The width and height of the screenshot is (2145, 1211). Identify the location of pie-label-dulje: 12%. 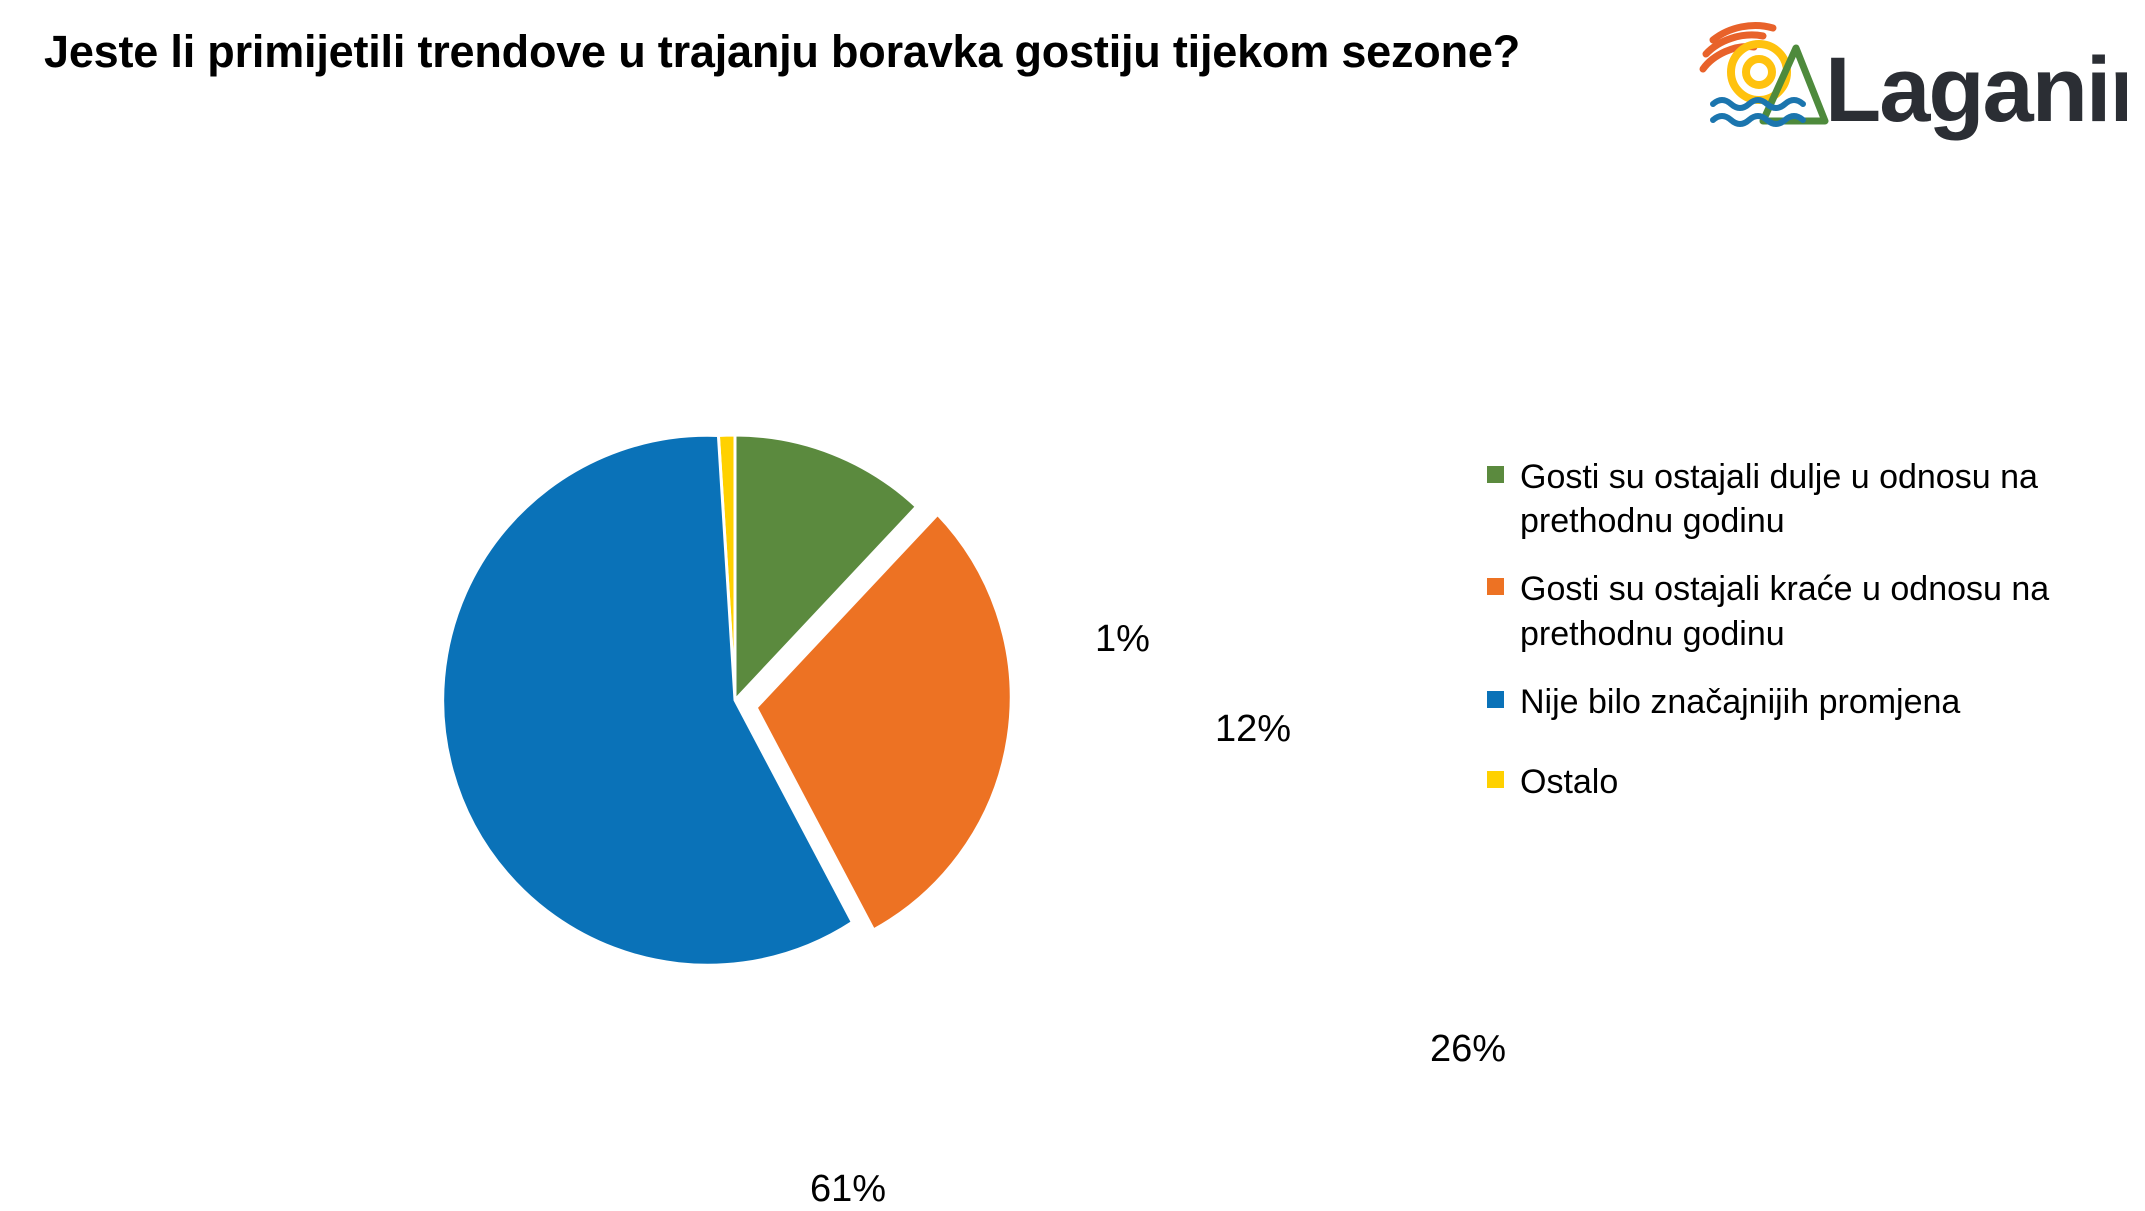
(1253, 729).